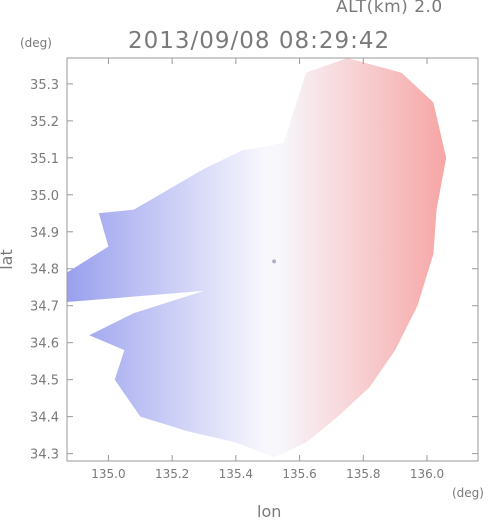 Image resolution: width=491 pixels, height=521 pixels. What do you see at coordinates (259, 41) in the screenshot?
I see `timestamp-title: 2013/09/08 08:29:42` at bounding box center [259, 41].